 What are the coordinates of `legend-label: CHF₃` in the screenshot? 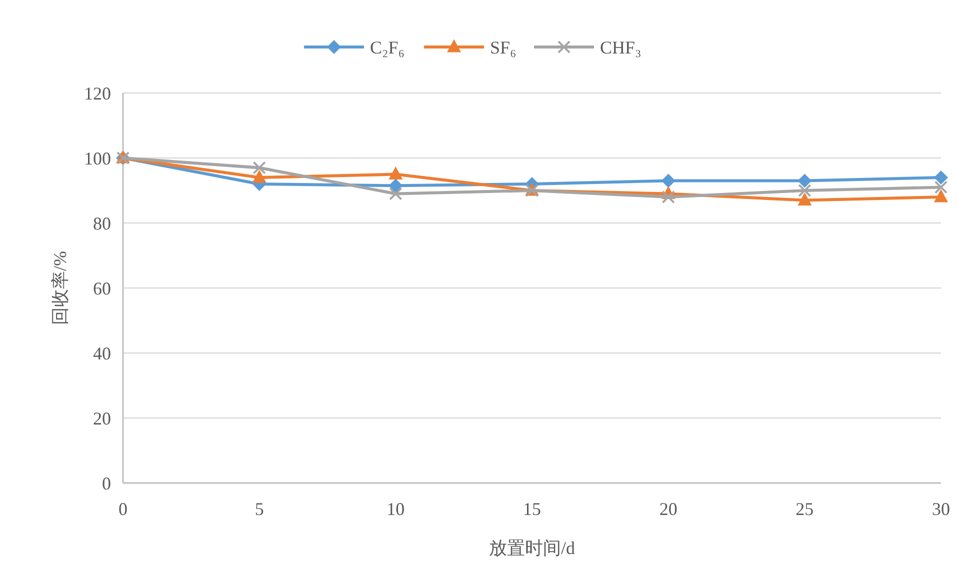 It's located at (621, 47).